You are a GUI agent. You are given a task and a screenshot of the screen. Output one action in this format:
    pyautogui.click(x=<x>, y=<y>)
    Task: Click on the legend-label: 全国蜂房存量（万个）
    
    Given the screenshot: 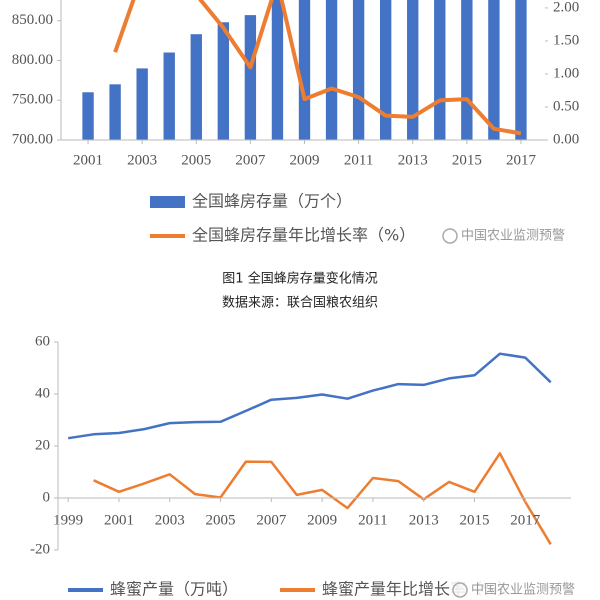 What is the action you would take?
    pyautogui.click(x=272, y=201)
    